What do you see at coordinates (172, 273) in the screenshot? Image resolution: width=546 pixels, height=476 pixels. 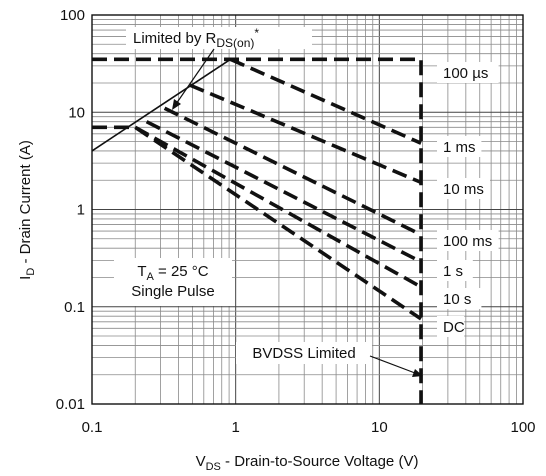 I see `condition-line-1: TA = 25 °C` at bounding box center [172, 273].